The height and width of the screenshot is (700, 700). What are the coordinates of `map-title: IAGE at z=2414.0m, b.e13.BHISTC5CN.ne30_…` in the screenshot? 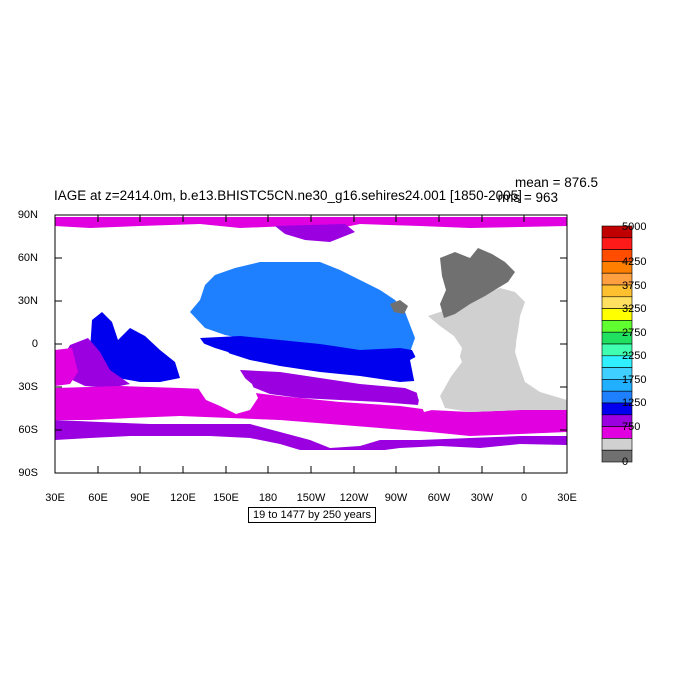 It's located at (288, 195).